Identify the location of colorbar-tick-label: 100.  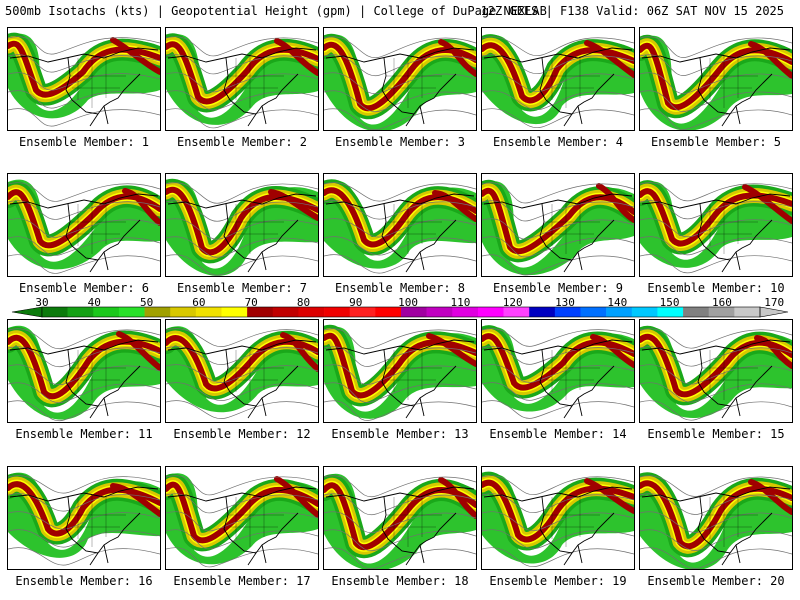
(408, 302).